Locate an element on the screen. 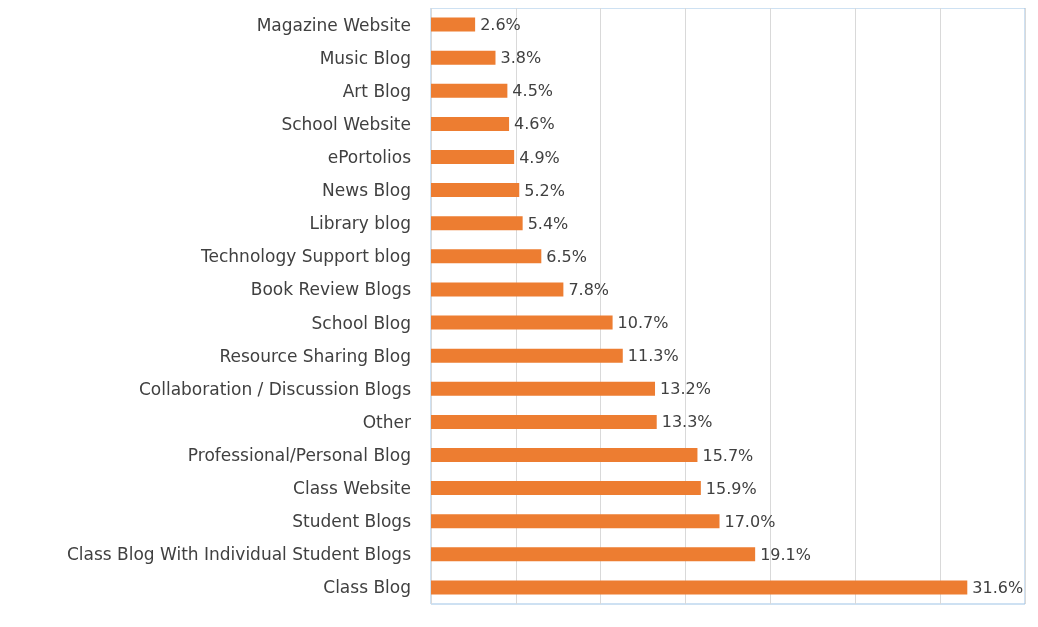 This screenshot has width=1038, height=627. y-tick-label: Class Blog is located at coordinates (367, 587).